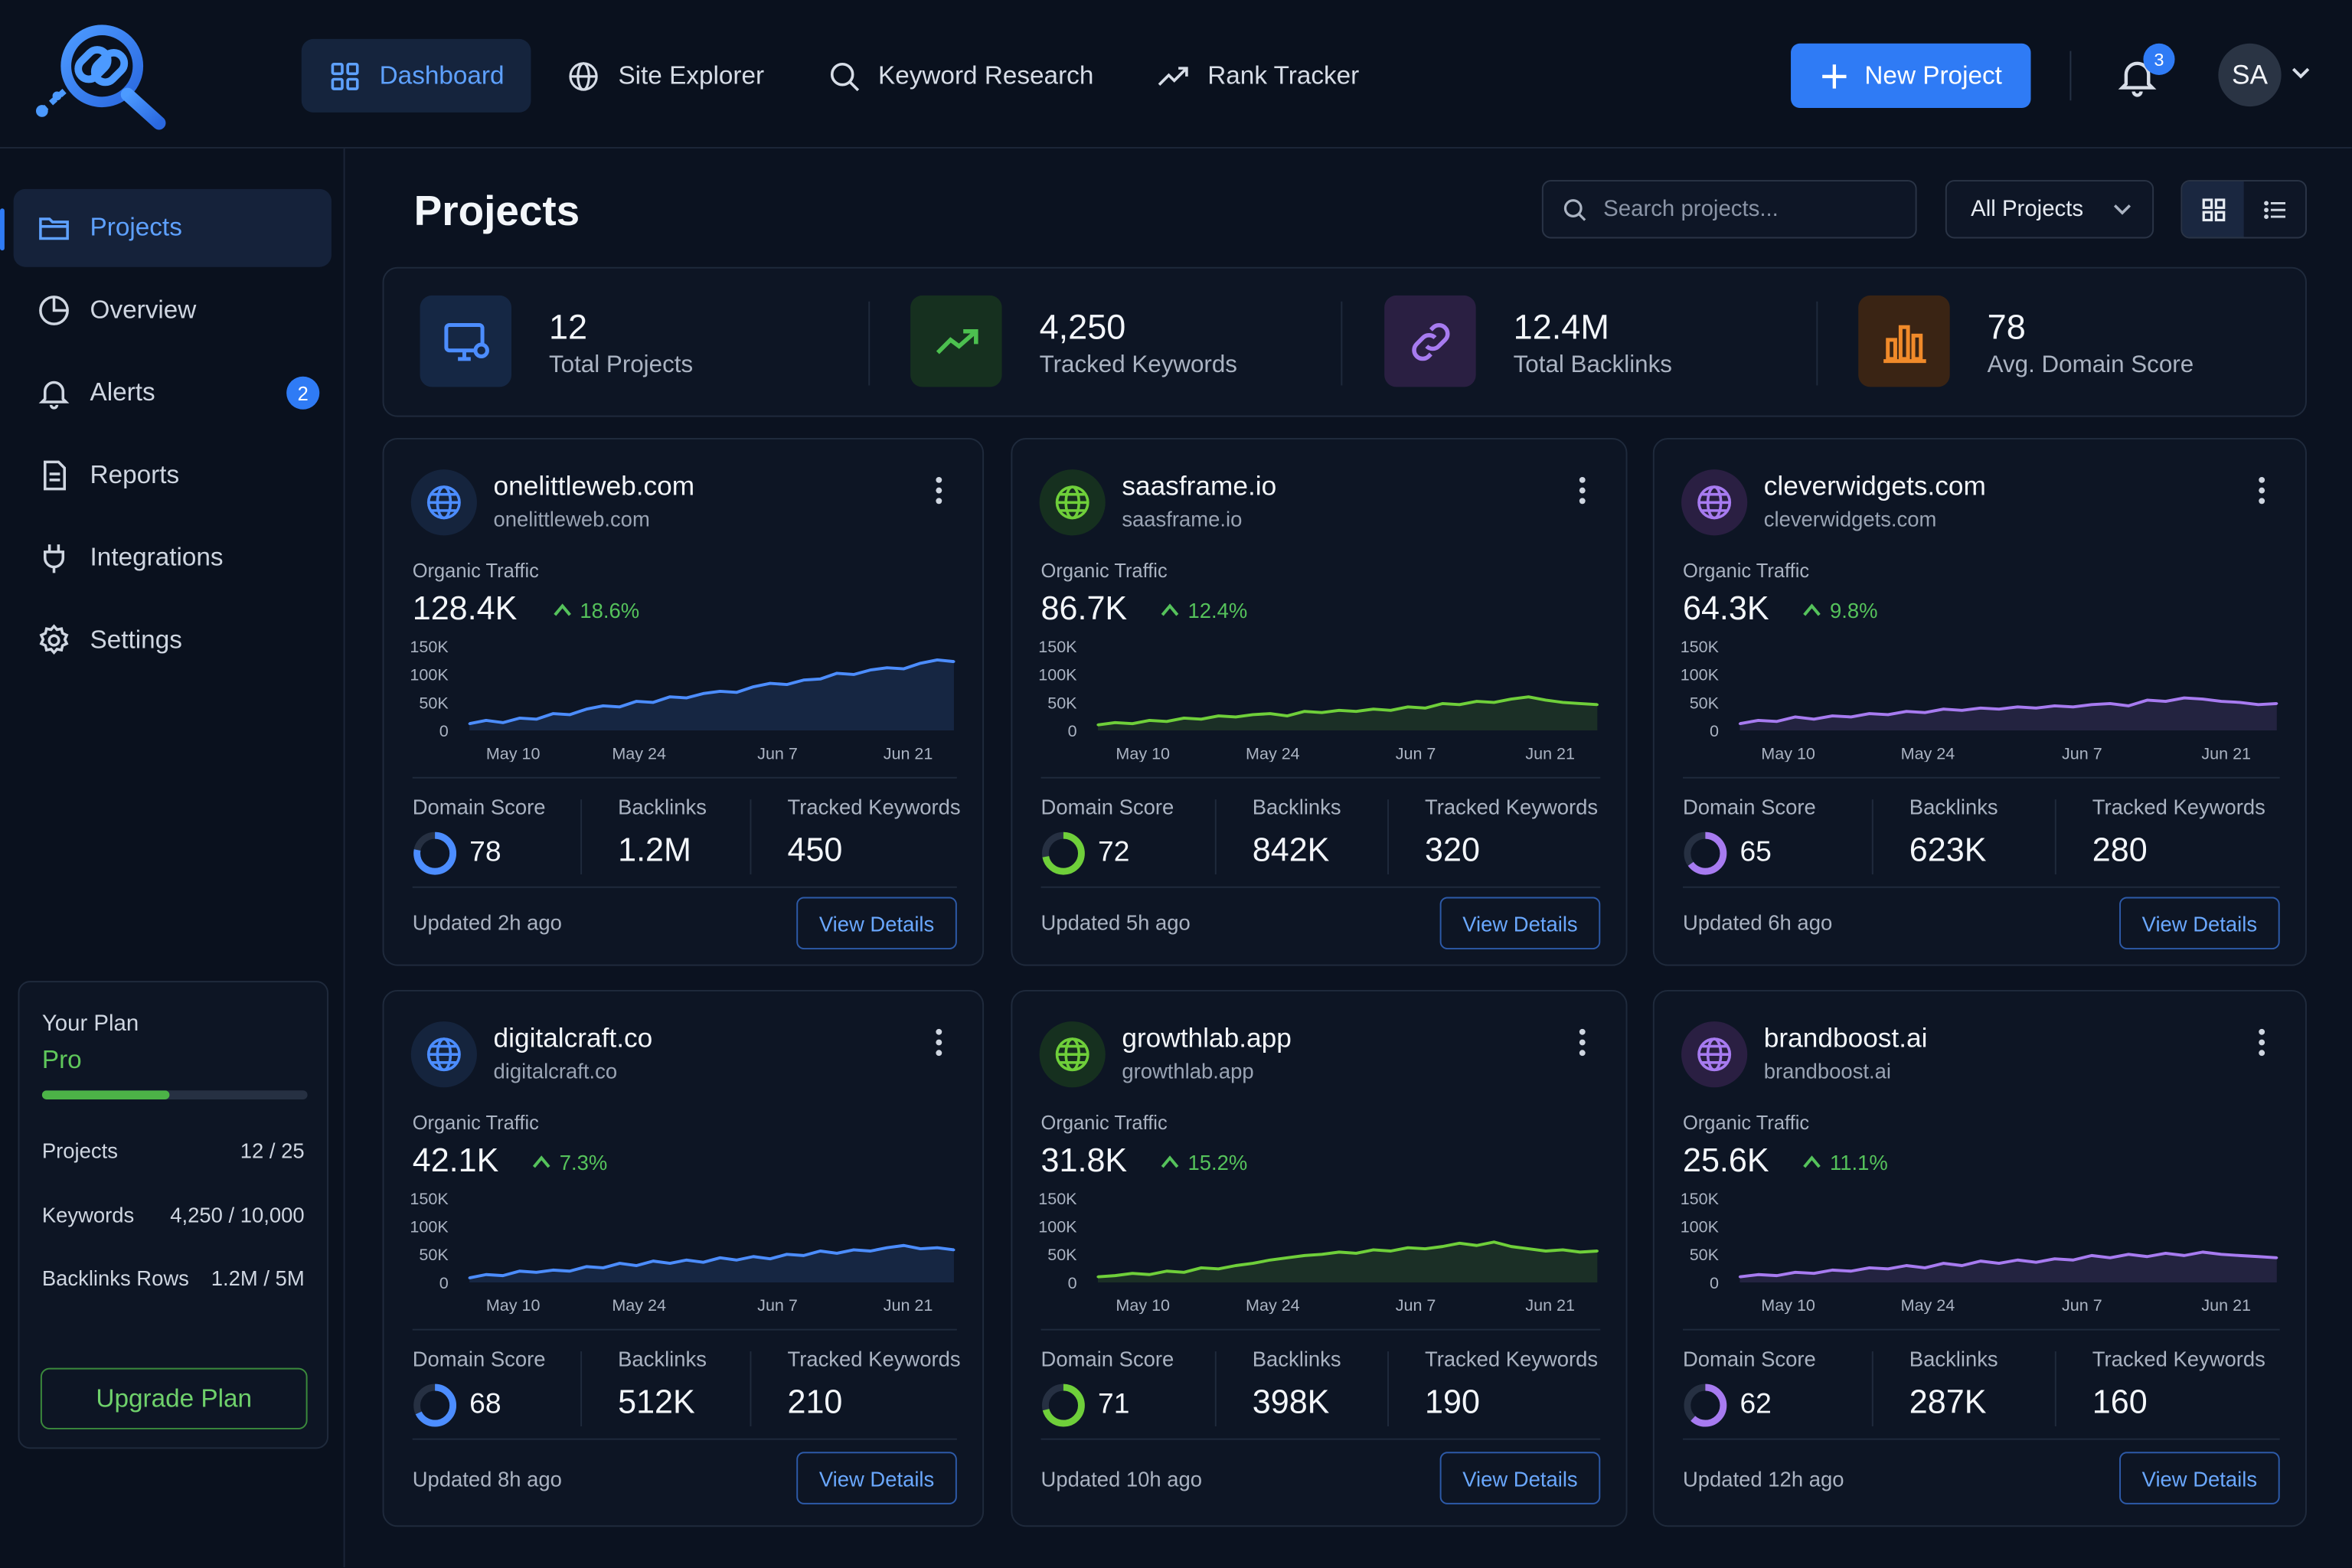 This screenshot has height=1568, width=2352. Describe the element at coordinates (174, 1398) in the screenshot. I see `upgrade-plan-button: Upgrade Plan` at that location.